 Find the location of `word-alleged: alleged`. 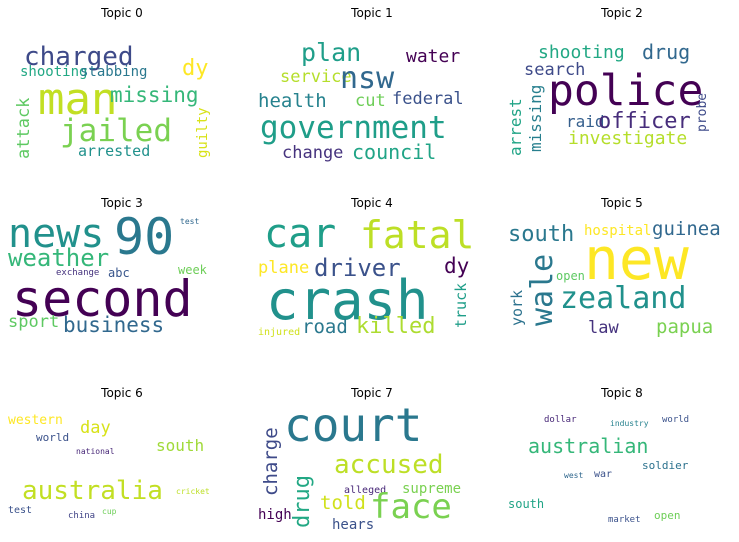

word-alleged: alleged is located at coordinates (365, 490).